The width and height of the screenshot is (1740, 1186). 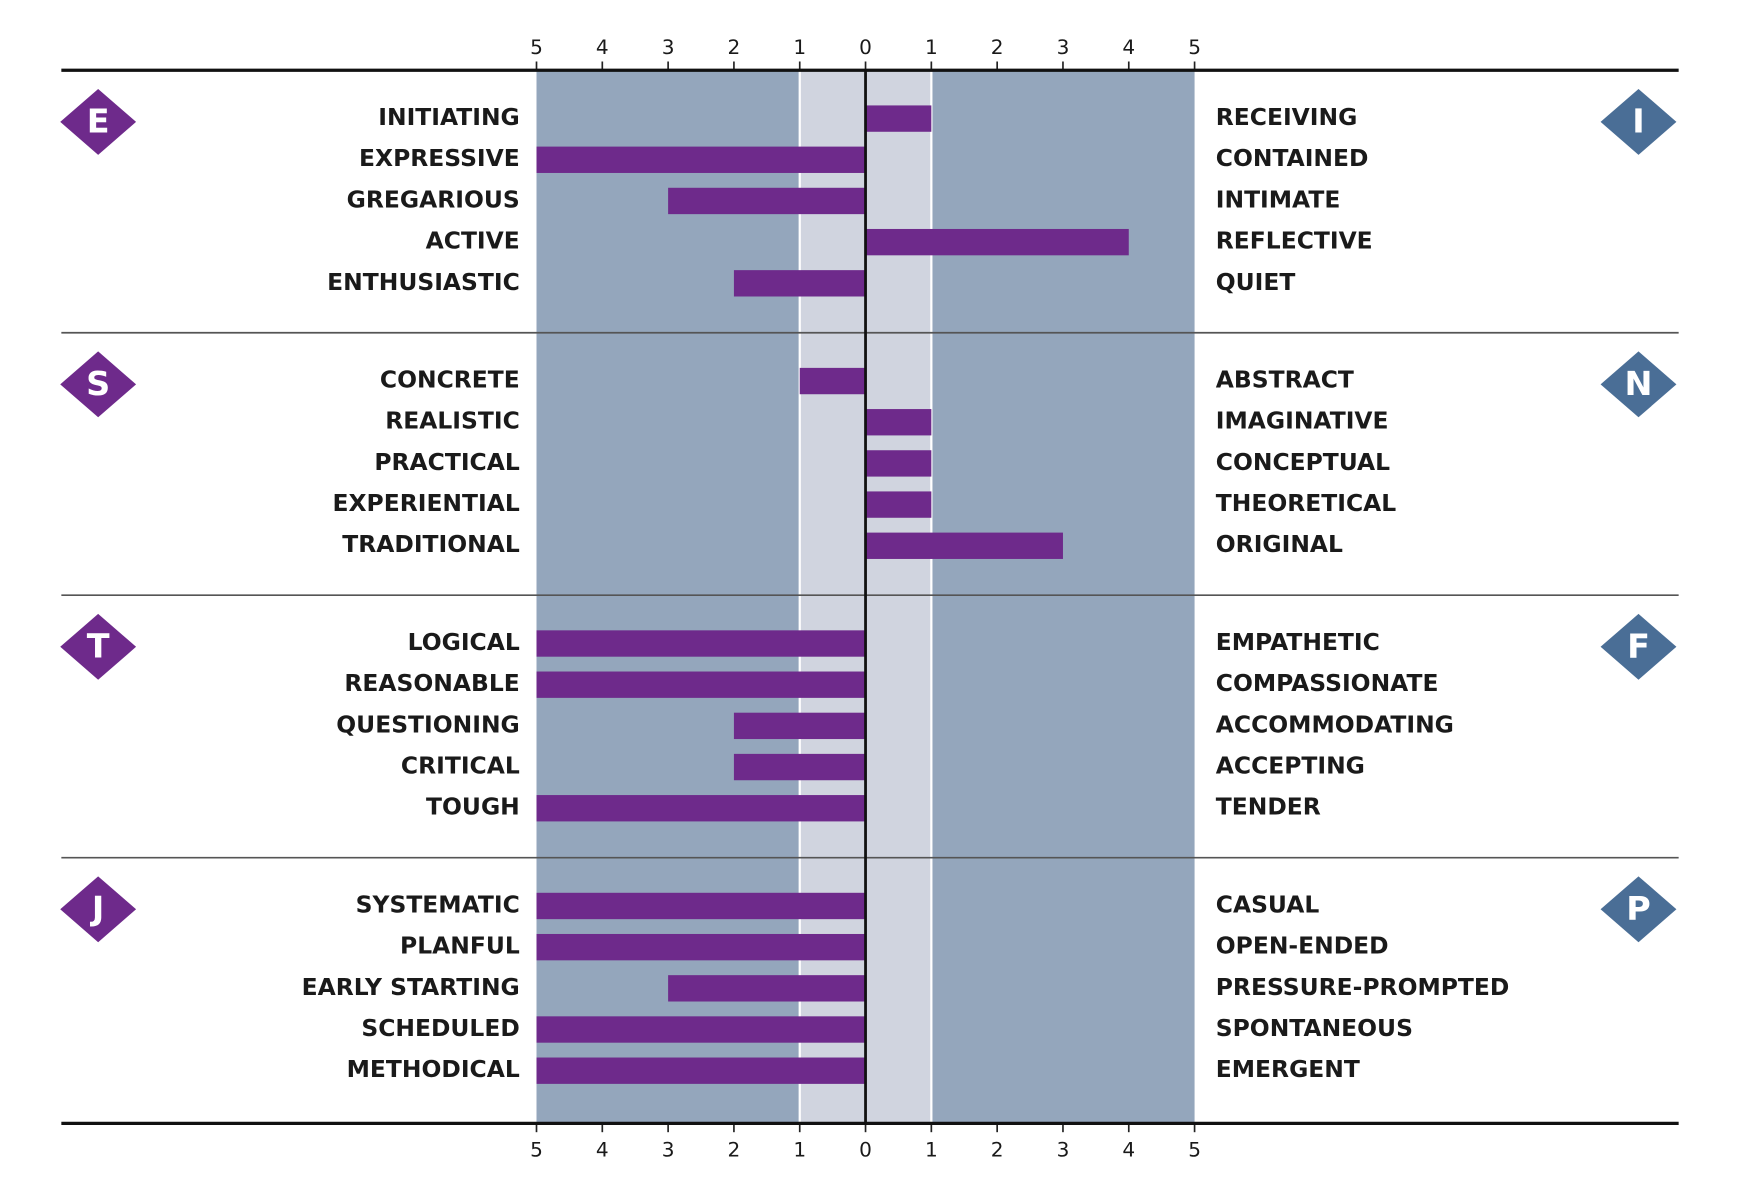 I want to click on pole-letter: F, so click(x=1638, y=646).